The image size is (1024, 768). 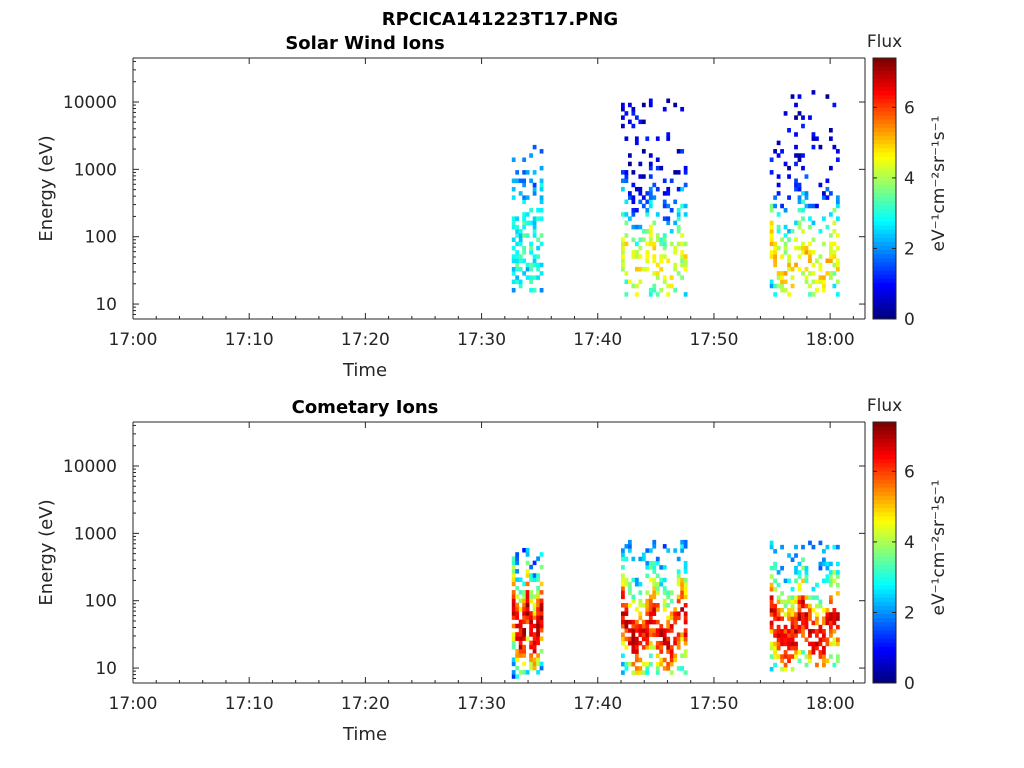 What do you see at coordinates (365, 340) in the screenshot?
I see `x-tick-label: 17:20` at bounding box center [365, 340].